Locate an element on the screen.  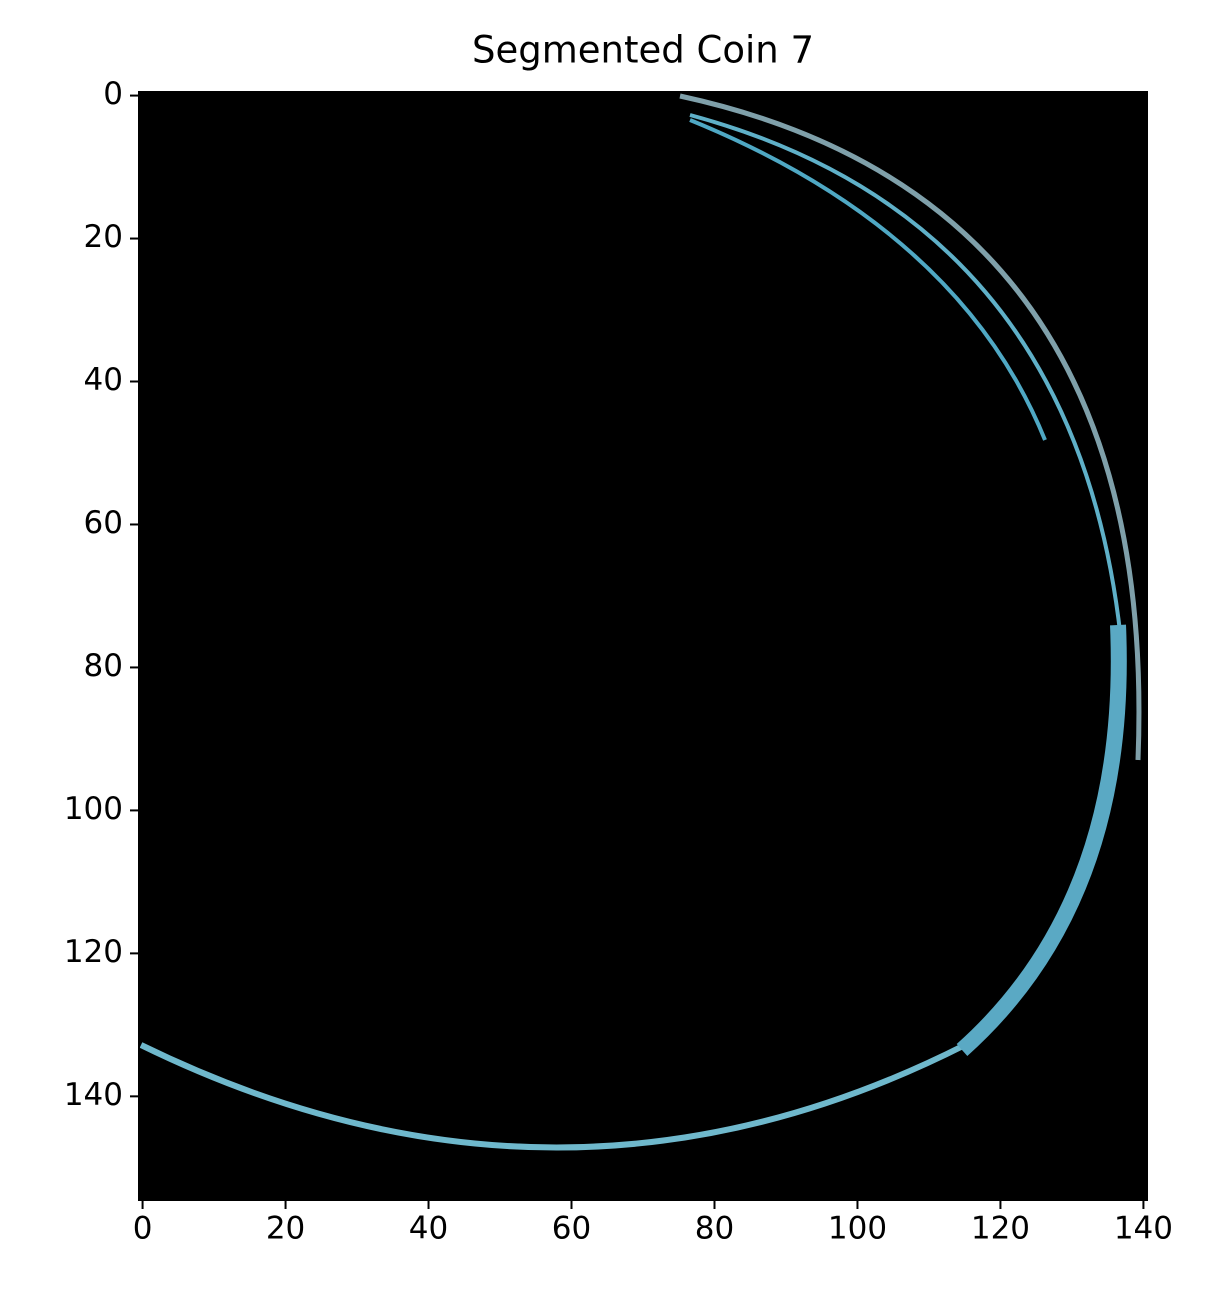
y-tick-label: 80 is located at coordinates (103, 666).